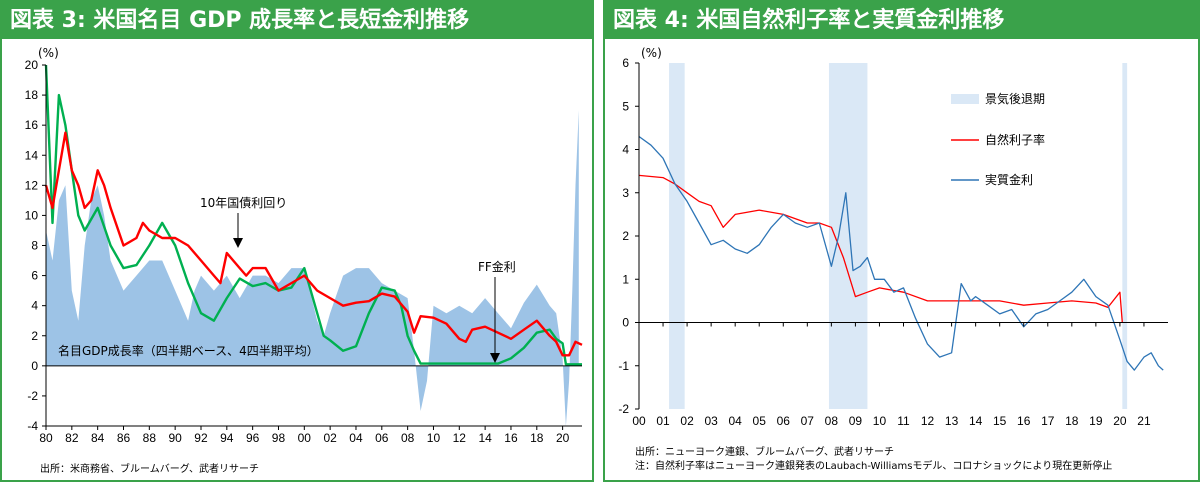 The image size is (1200, 482). I want to click on left-unit-label: (%), so click(48, 53).